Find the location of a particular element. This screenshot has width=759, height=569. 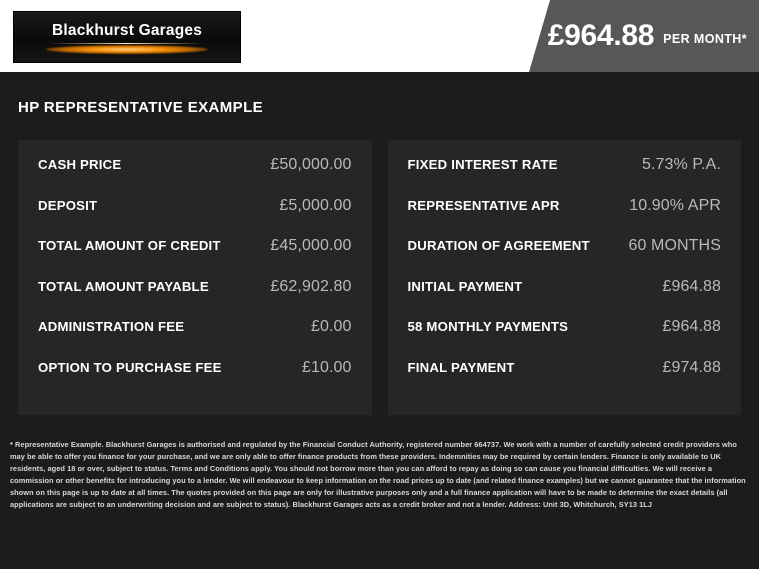

row-value: 10.90% APR is located at coordinates (675, 205).